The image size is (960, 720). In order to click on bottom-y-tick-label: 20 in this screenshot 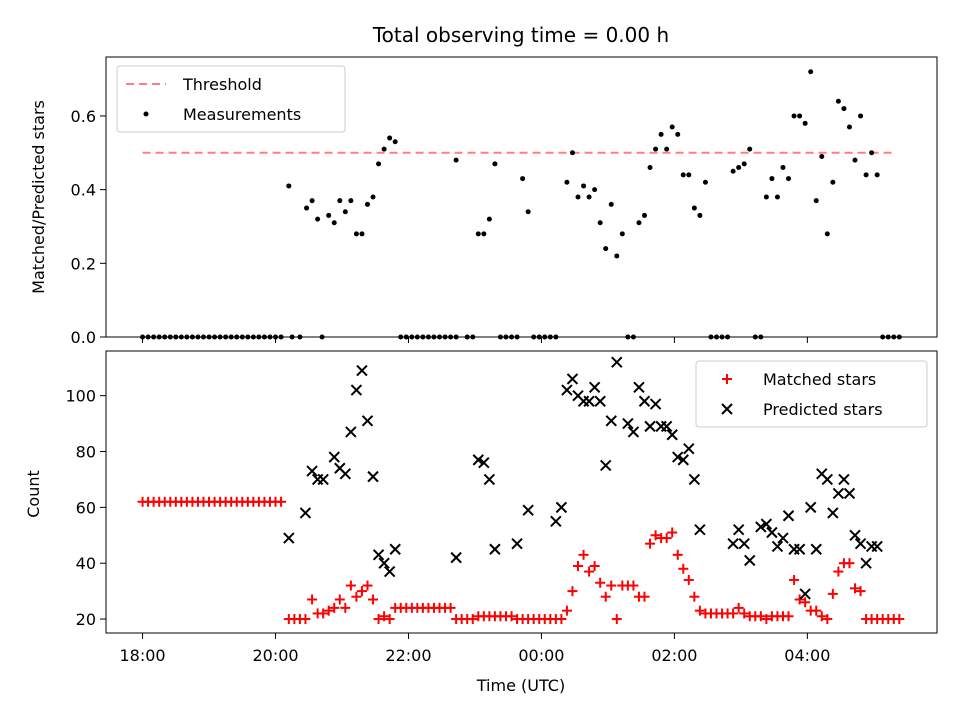, I will do `click(86, 619)`.